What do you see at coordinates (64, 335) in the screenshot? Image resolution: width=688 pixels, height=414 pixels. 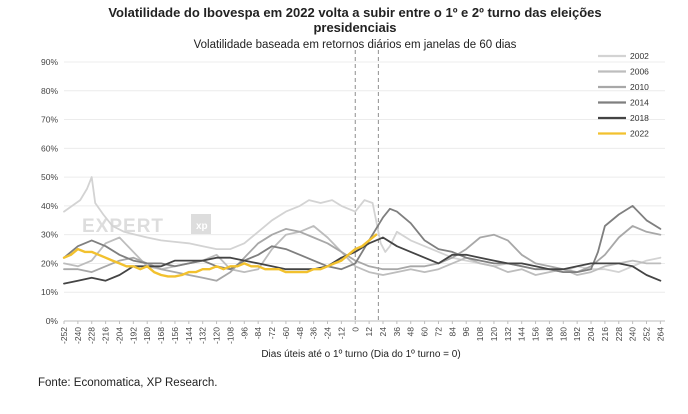 I see `x-tick-label: -252` at bounding box center [64, 335].